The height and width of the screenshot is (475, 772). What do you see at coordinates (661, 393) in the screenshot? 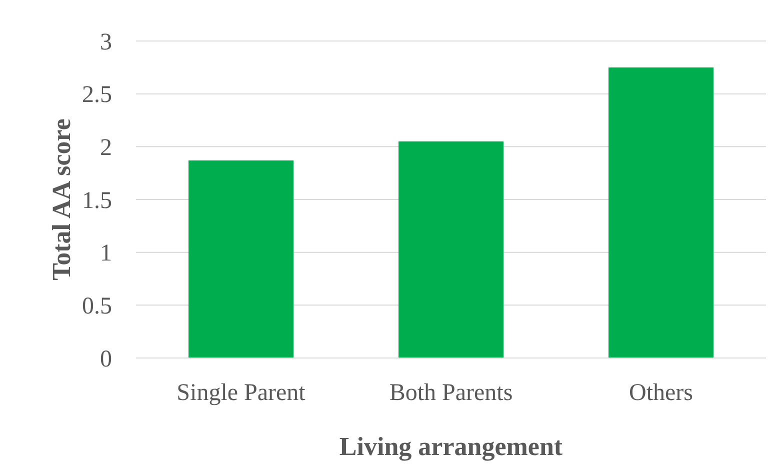
I see `x-tick-label: Others` at bounding box center [661, 393].